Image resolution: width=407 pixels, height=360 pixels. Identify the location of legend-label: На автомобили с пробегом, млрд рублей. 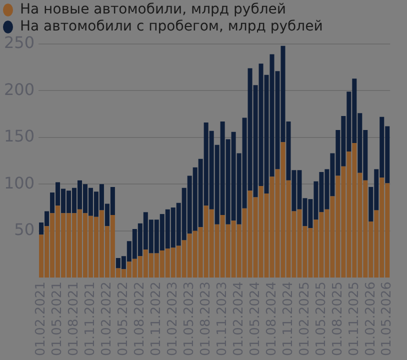
(171, 26).